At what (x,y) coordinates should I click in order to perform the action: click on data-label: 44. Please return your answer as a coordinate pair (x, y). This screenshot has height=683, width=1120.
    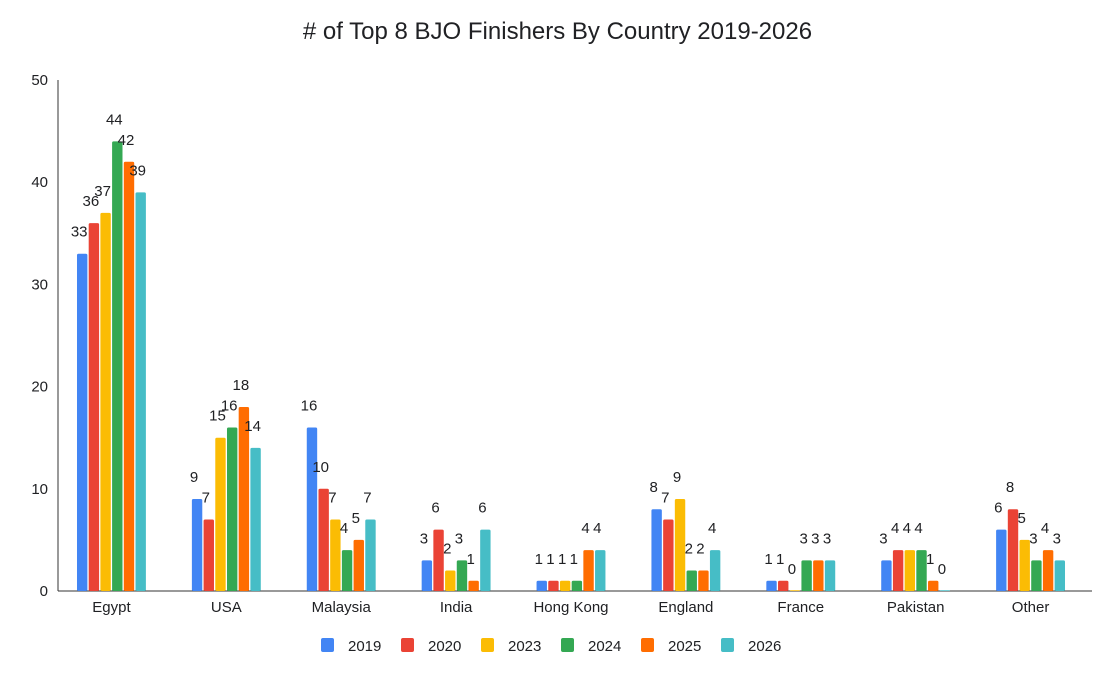
    Looking at the image, I should click on (114, 119).